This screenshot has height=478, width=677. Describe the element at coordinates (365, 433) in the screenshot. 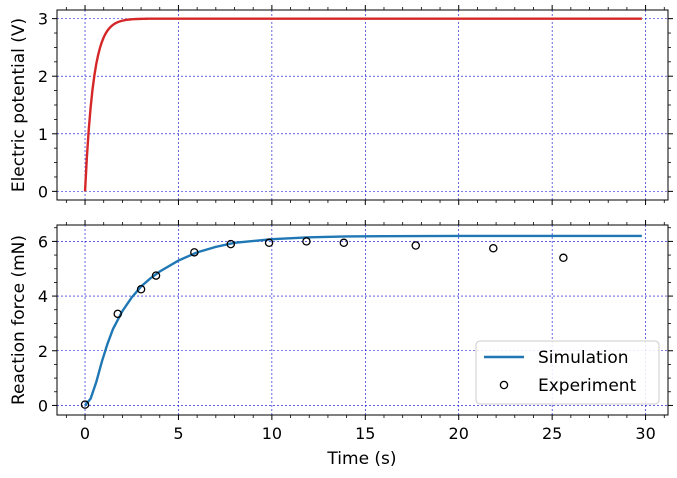

I see `force-x-tick-label: 15` at that location.